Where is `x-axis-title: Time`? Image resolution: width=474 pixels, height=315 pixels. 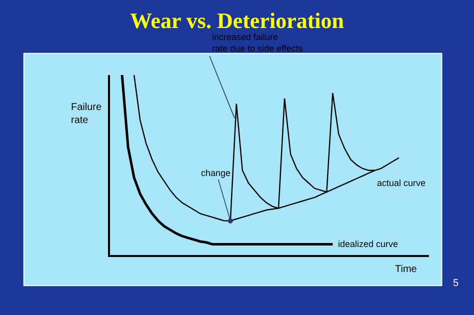
x-axis-title: Time is located at coordinates (406, 269).